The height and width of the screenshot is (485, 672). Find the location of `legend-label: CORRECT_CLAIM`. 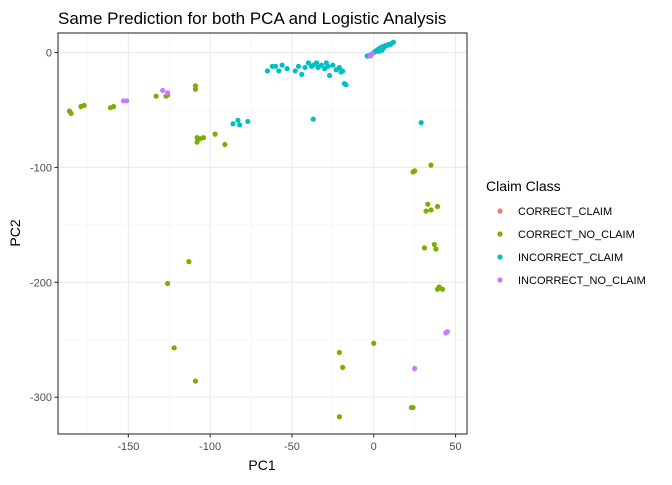

legend-label: CORRECT_CLAIM is located at coordinates (565, 212).